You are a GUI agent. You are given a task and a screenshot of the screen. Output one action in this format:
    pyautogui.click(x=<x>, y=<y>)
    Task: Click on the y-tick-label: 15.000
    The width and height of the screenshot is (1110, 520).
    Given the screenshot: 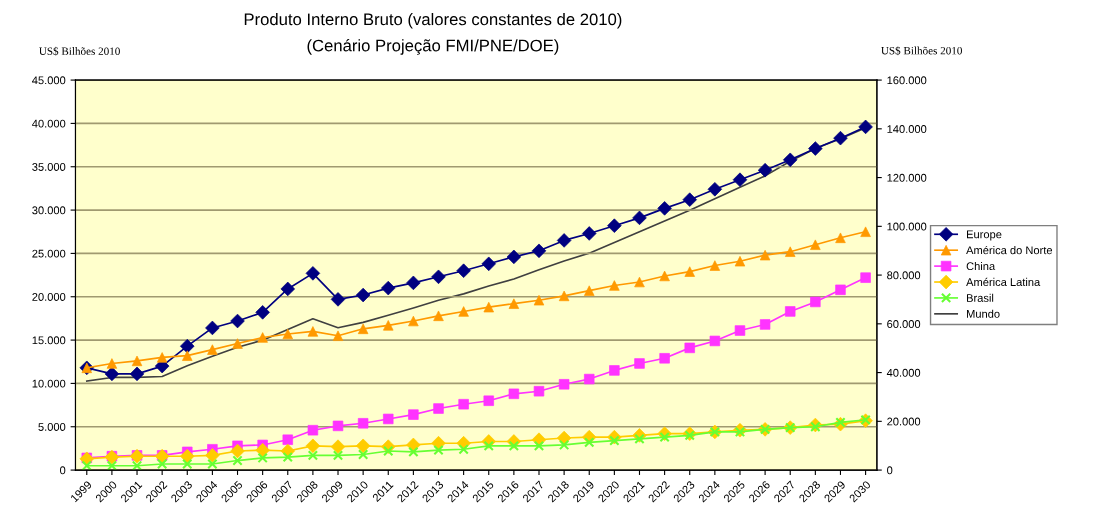 What is the action you would take?
    pyautogui.click(x=49, y=340)
    